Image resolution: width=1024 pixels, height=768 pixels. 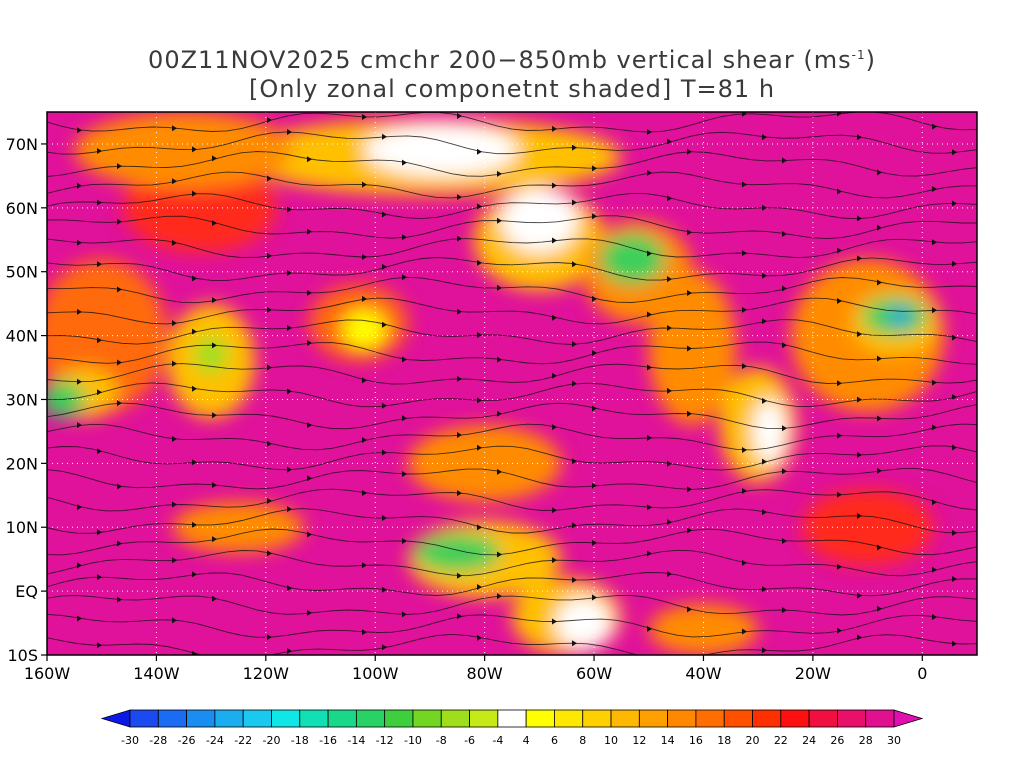 I want to click on lat-tick-label: 40N, so click(x=22, y=336).